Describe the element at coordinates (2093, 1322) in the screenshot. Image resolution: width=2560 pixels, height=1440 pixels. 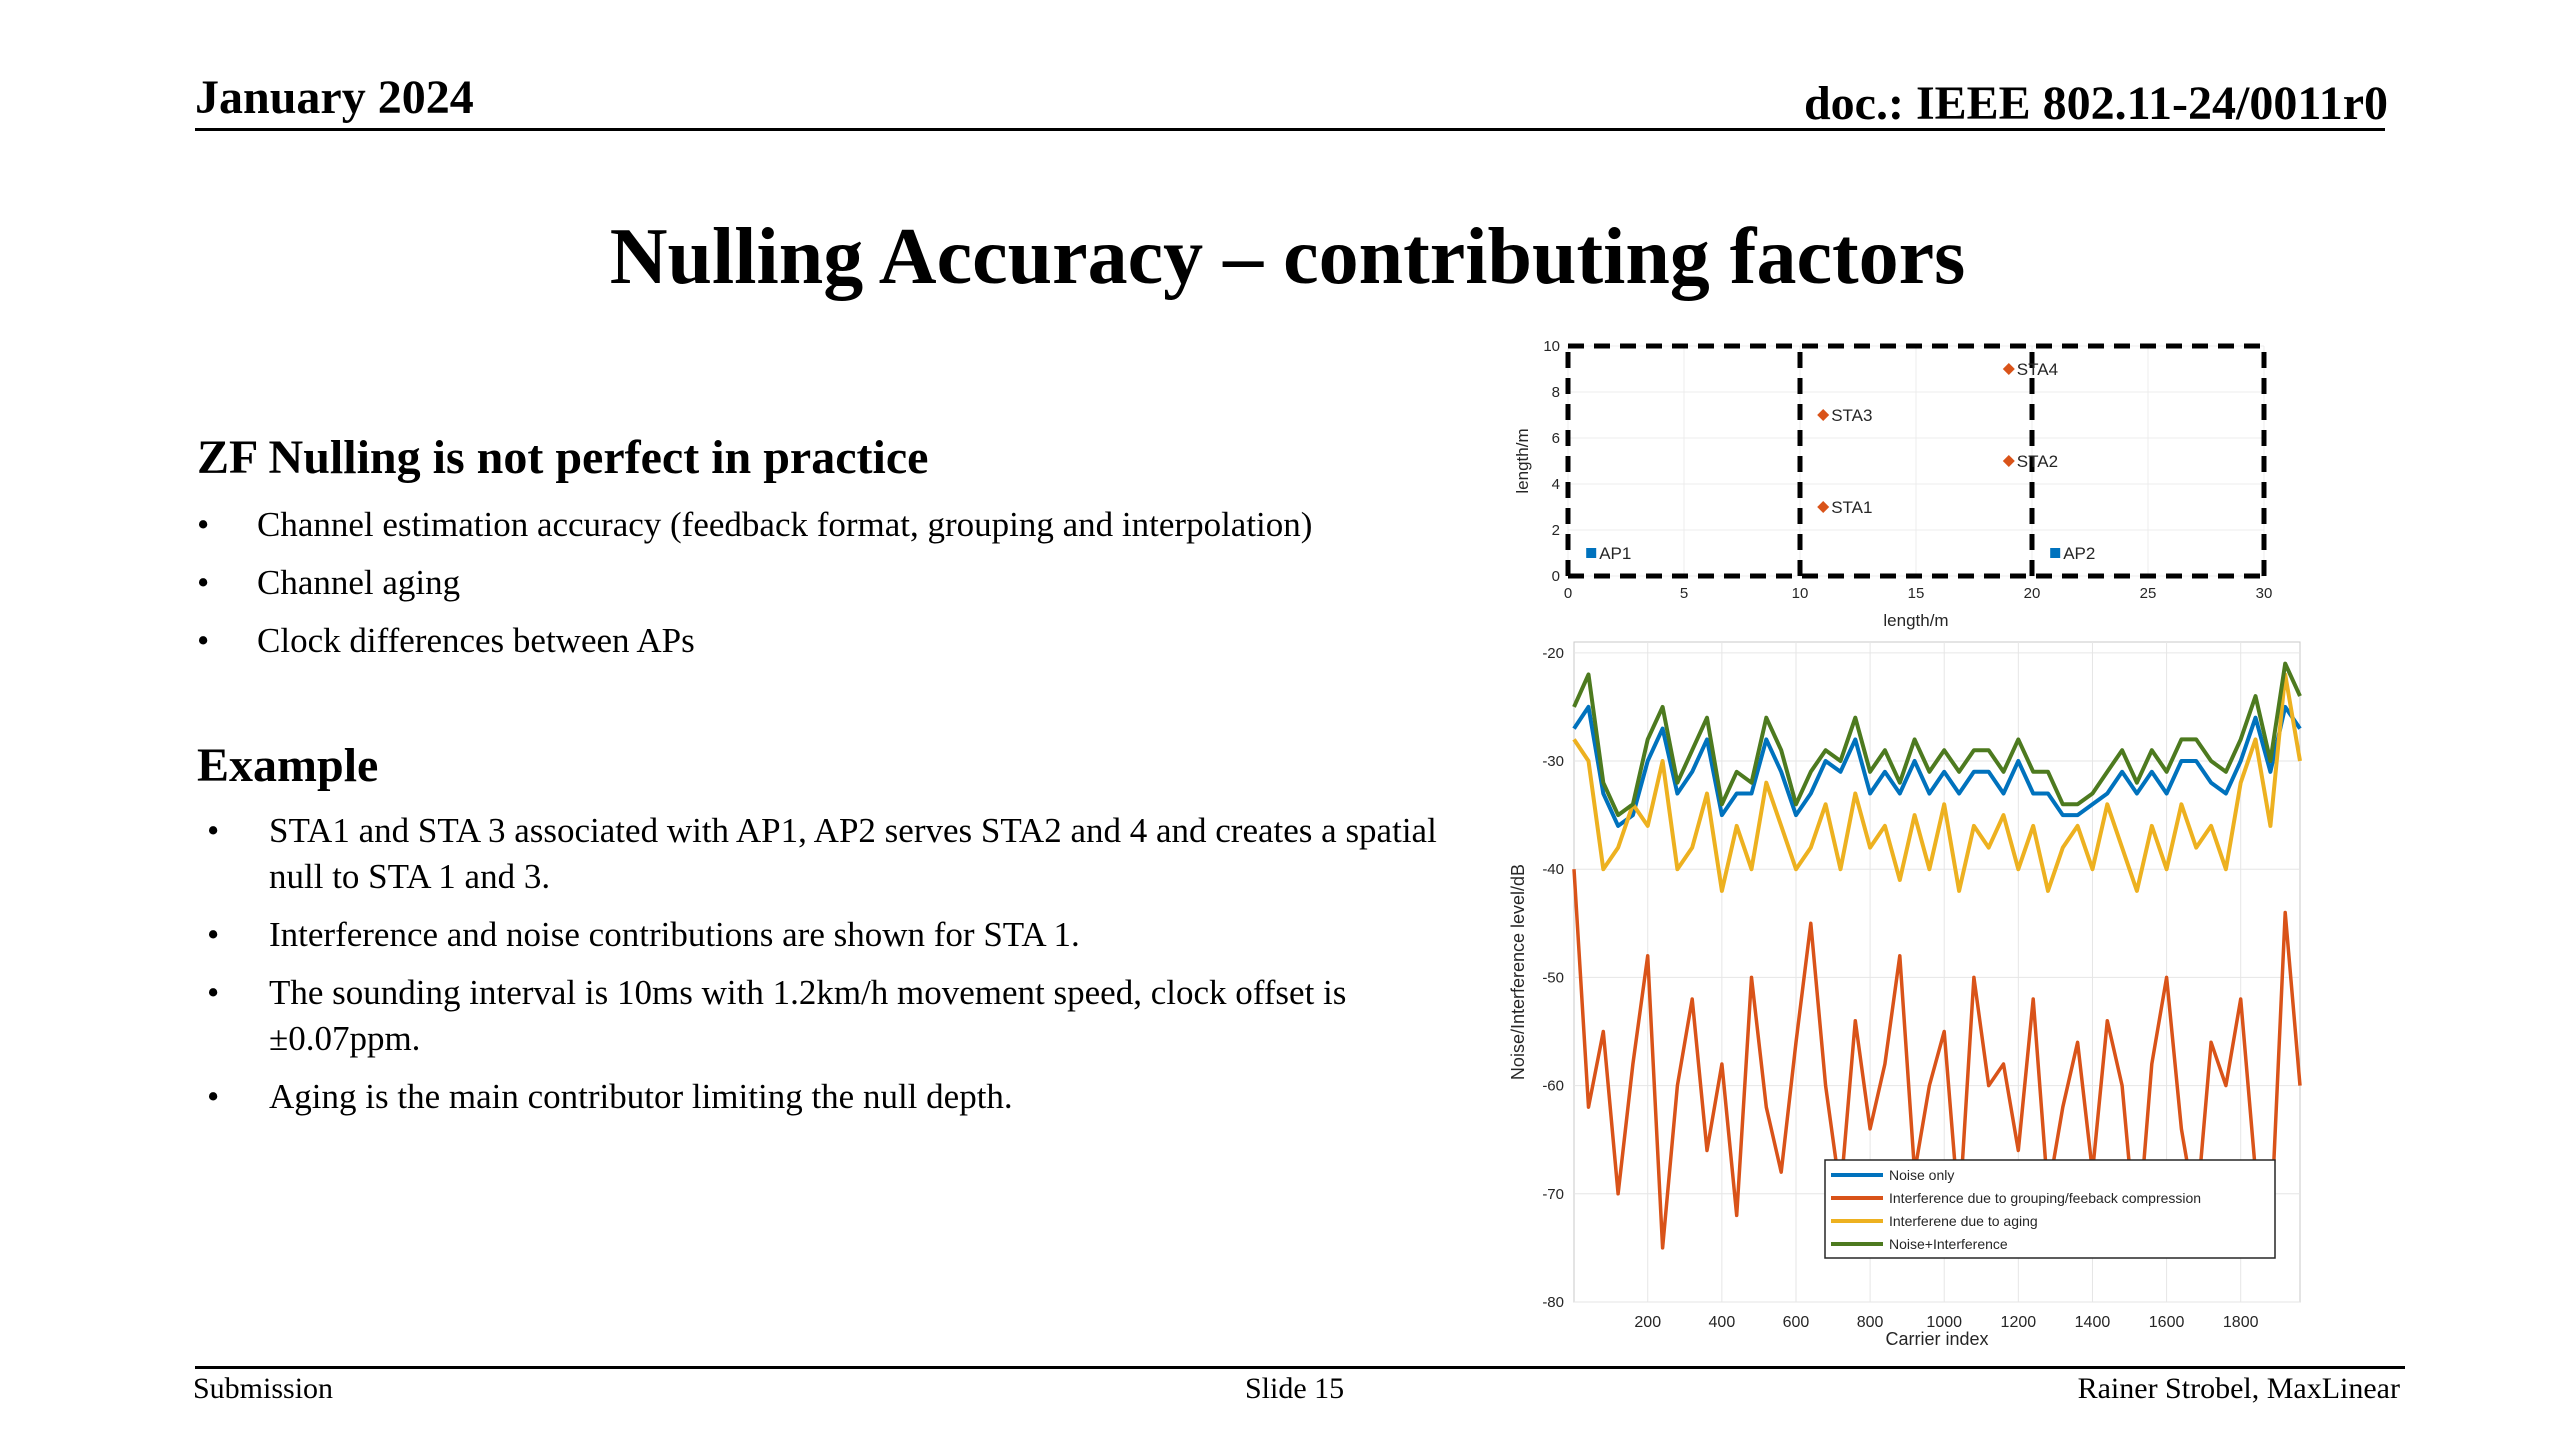
I see `noise-xtick-label: 1400` at that location.